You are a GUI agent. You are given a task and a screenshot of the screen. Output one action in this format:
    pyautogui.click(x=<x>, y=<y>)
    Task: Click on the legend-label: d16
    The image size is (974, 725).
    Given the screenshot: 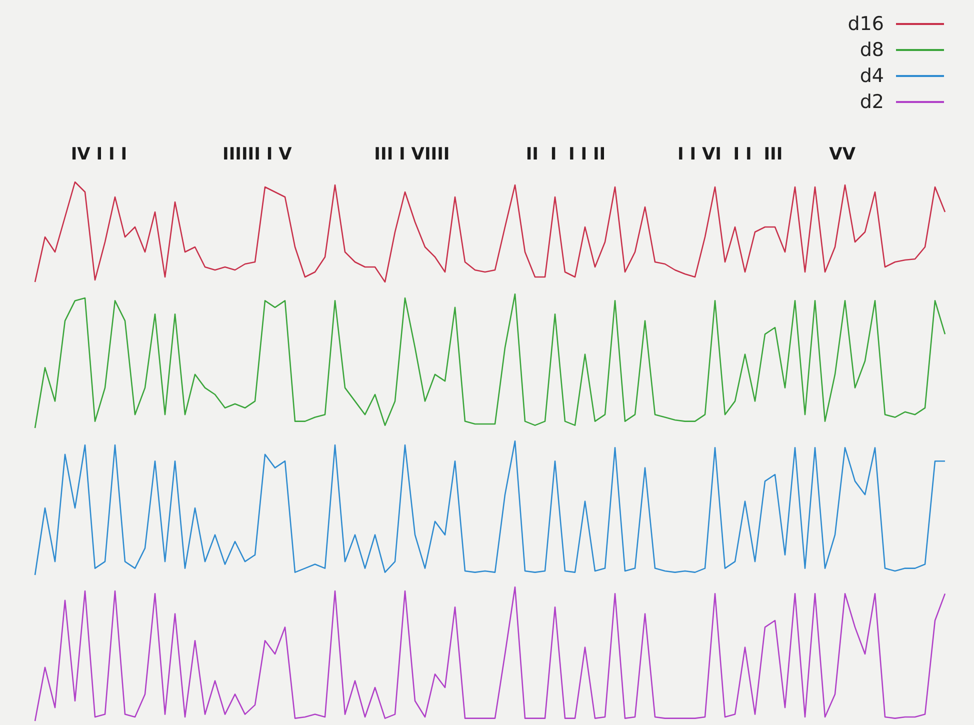 What is the action you would take?
    pyautogui.click(x=866, y=24)
    